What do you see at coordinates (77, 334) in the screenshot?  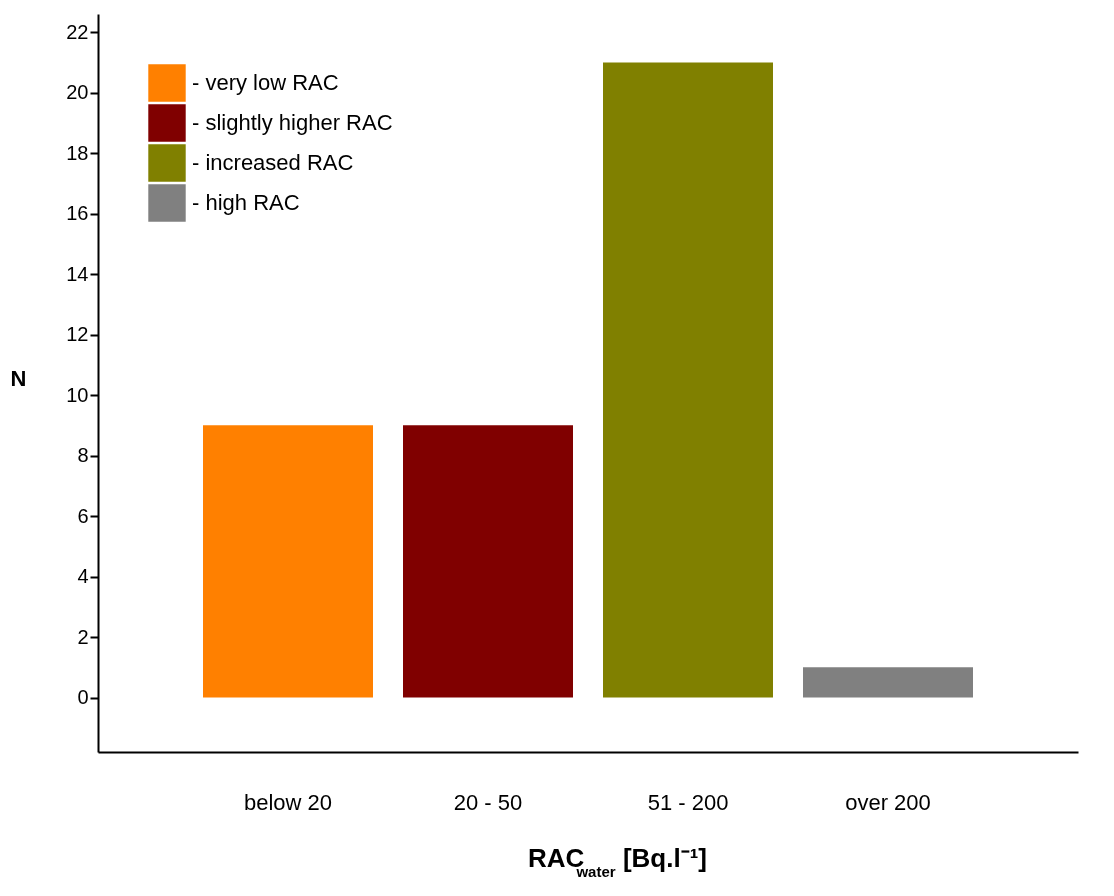 I see `y-tick-label: 12` at bounding box center [77, 334].